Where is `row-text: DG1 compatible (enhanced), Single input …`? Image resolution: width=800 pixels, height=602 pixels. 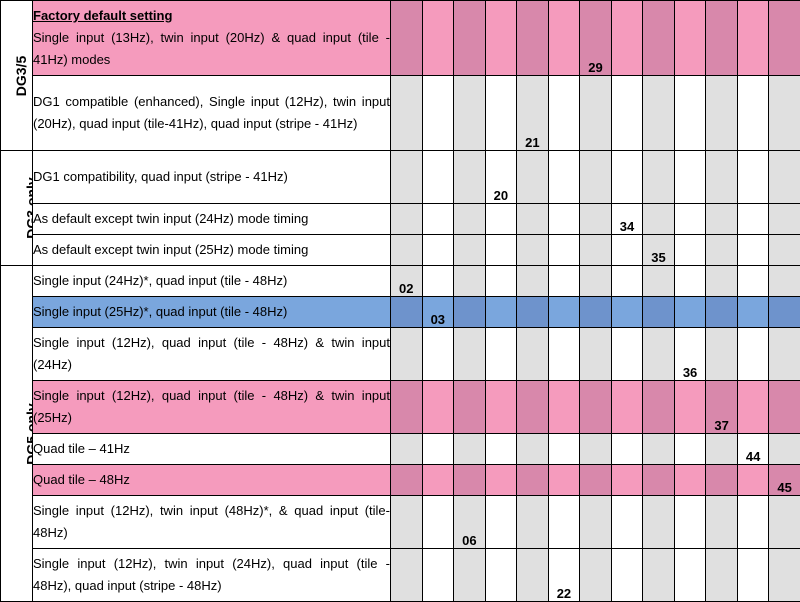 row-text: DG1 compatible (enhanced), Single input … is located at coordinates (211, 113).